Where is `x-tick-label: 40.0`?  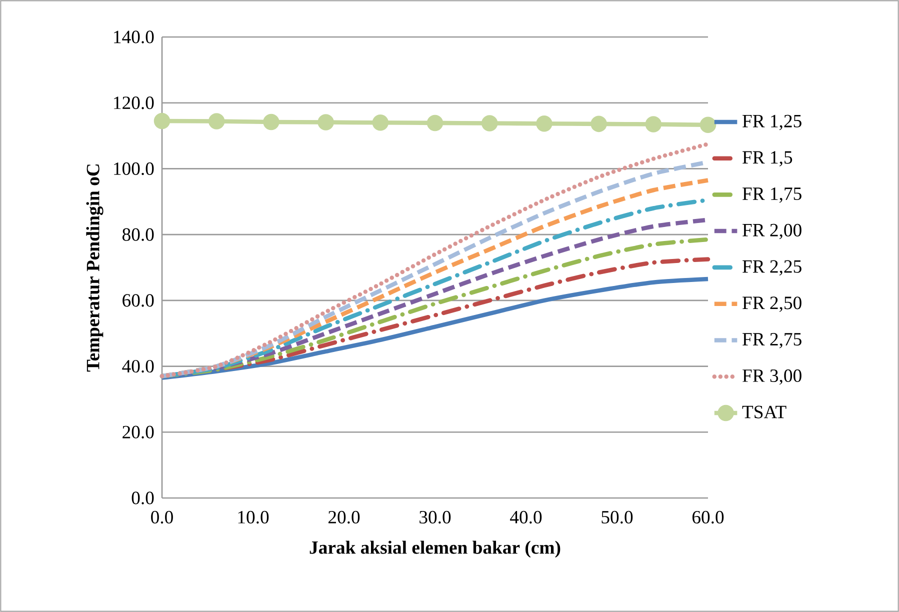 x-tick-label: 40.0 is located at coordinates (526, 517).